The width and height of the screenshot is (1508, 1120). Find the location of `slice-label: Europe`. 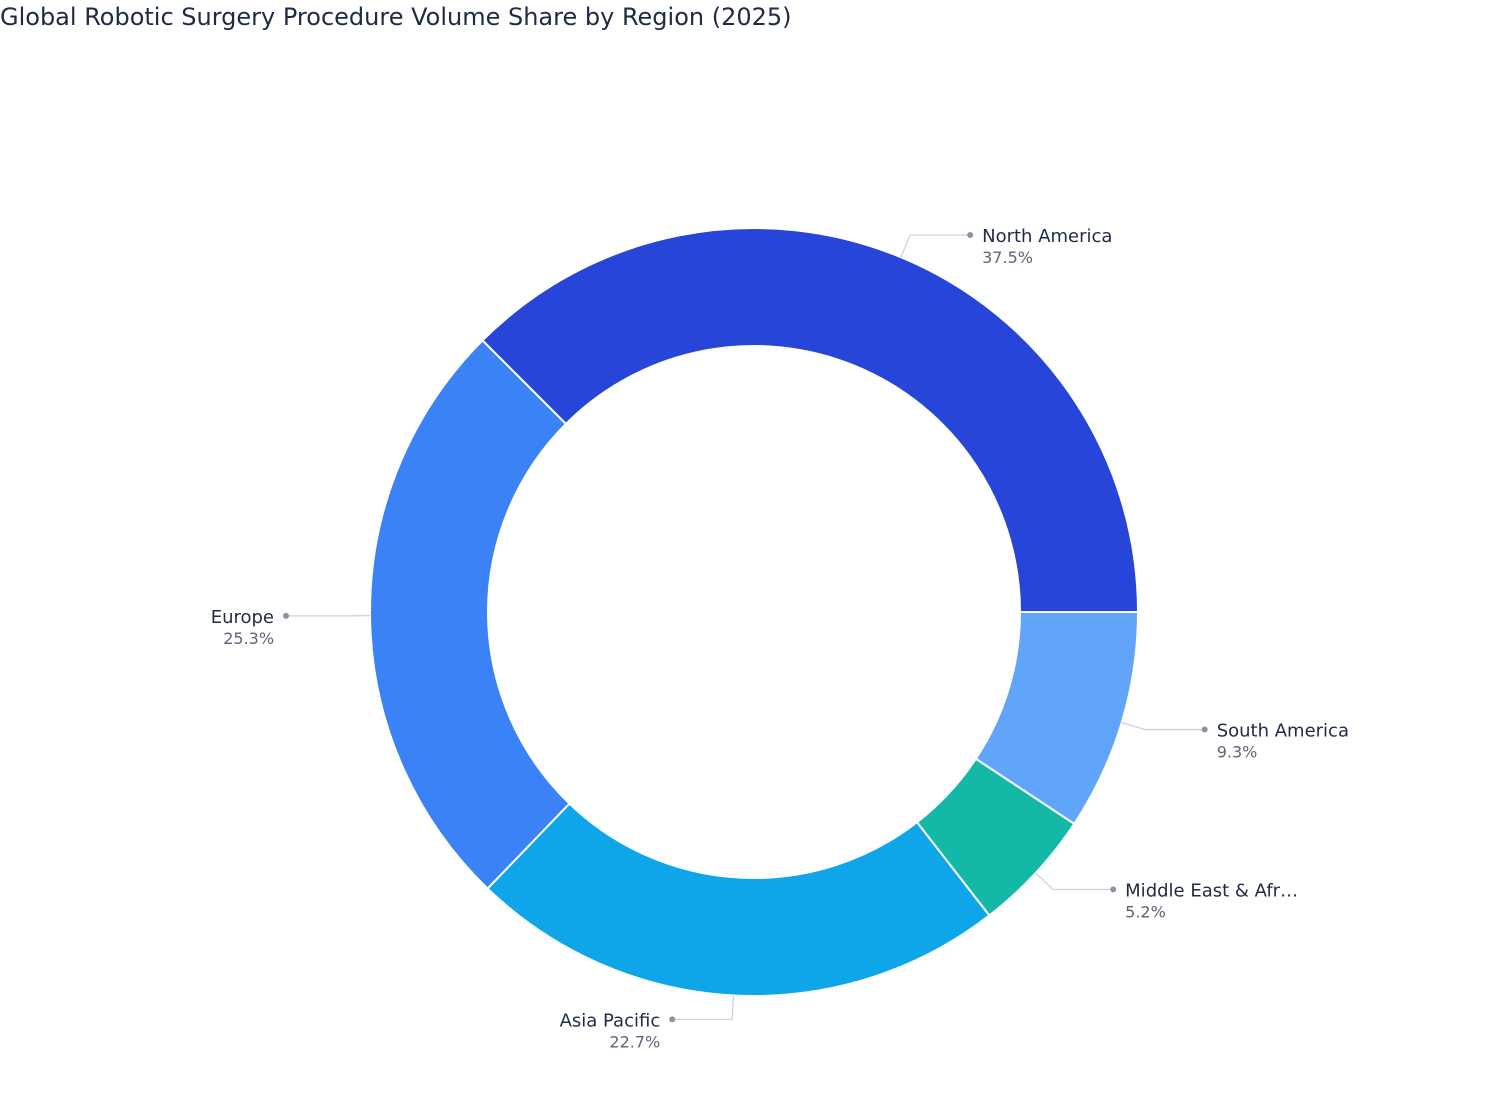

slice-label: Europe is located at coordinates (242, 617).